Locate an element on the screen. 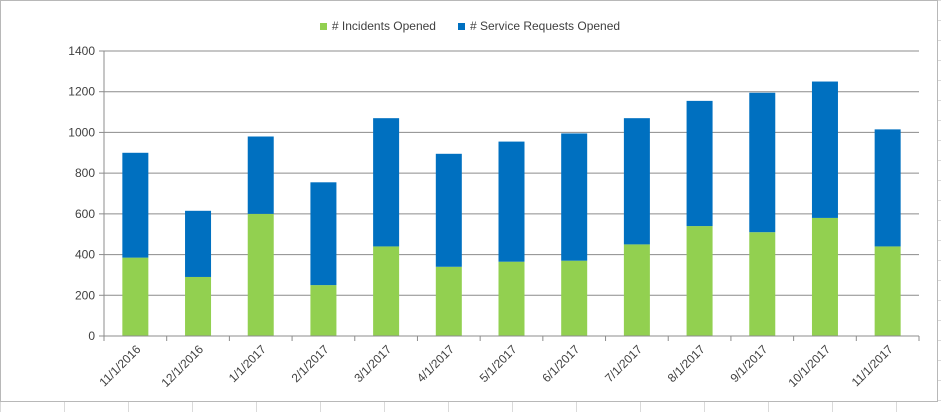 This screenshot has height=412, width=941. legend-label-incidents: # Incidents Opened is located at coordinates (383, 26).